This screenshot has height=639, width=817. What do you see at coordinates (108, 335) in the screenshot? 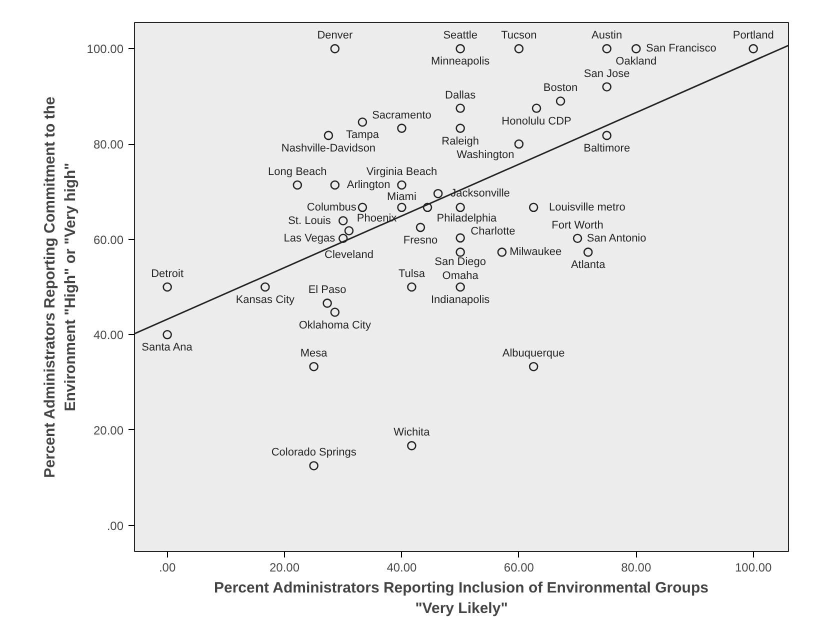
I see `y-tick-label: 40.00` at bounding box center [108, 335].